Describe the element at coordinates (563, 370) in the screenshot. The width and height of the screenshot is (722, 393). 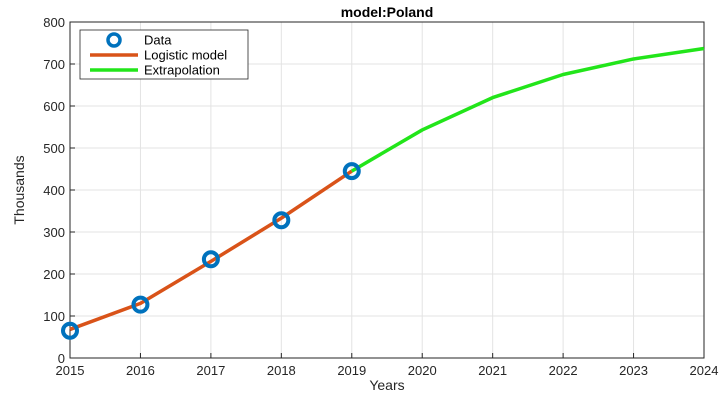
I see `x-tick-label: 2022` at that location.